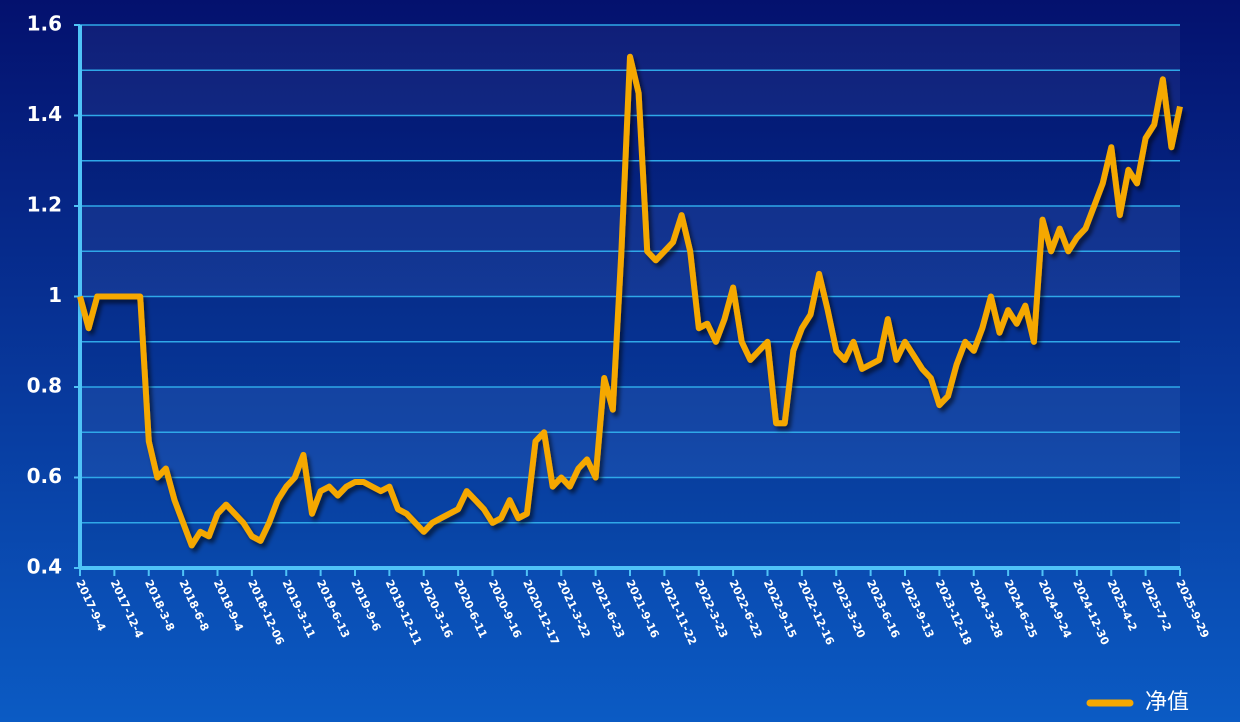  I want to click on y-tick-label: 1.4, so click(44, 114).